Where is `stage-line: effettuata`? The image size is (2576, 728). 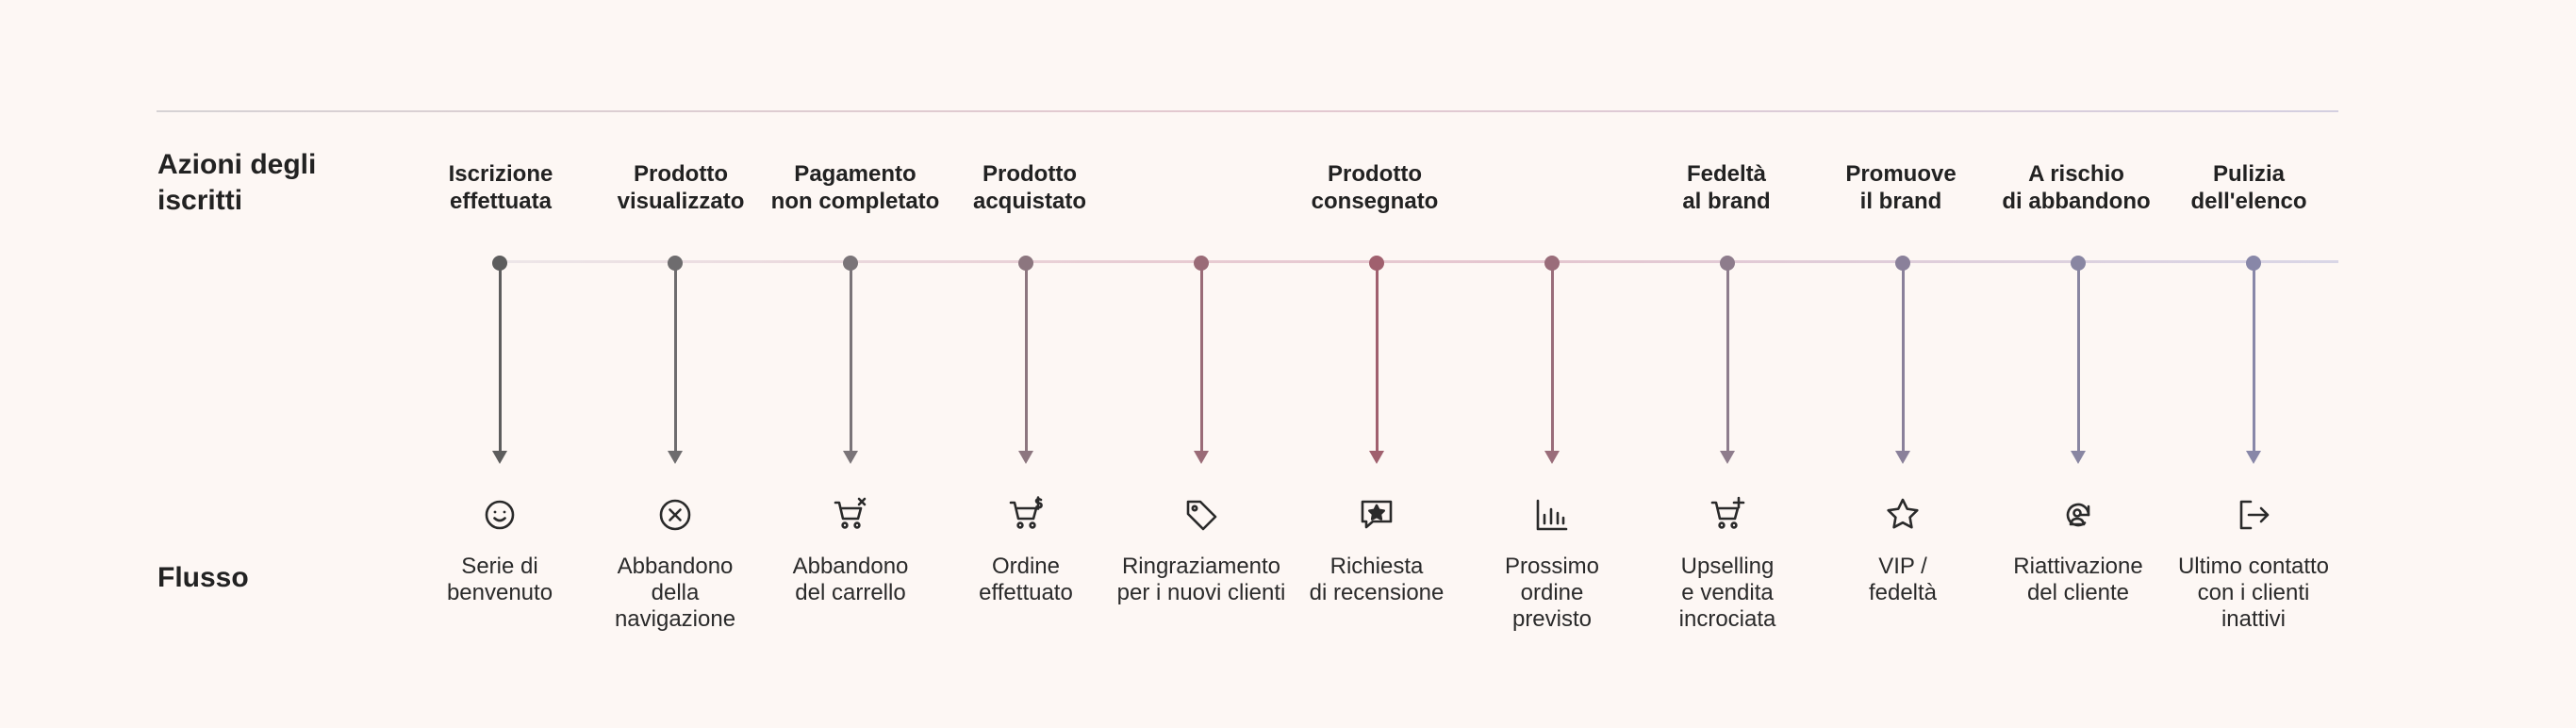
stage-line: effettuata is located at coordinates (500, 201).